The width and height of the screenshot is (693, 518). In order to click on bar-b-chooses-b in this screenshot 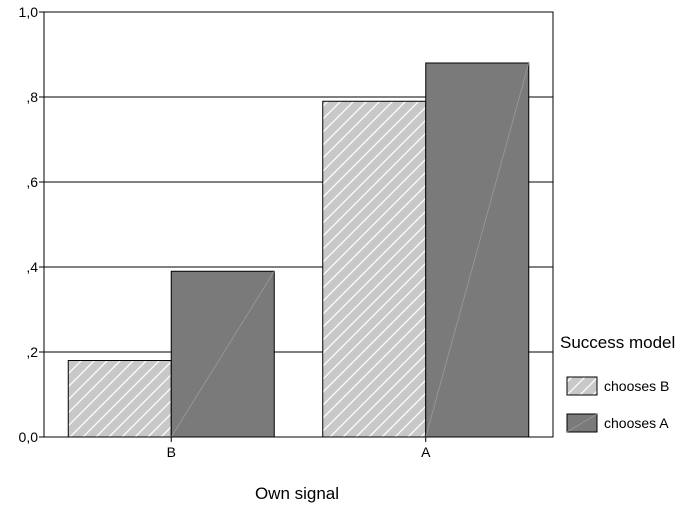, I will do `click(119, 399)`.